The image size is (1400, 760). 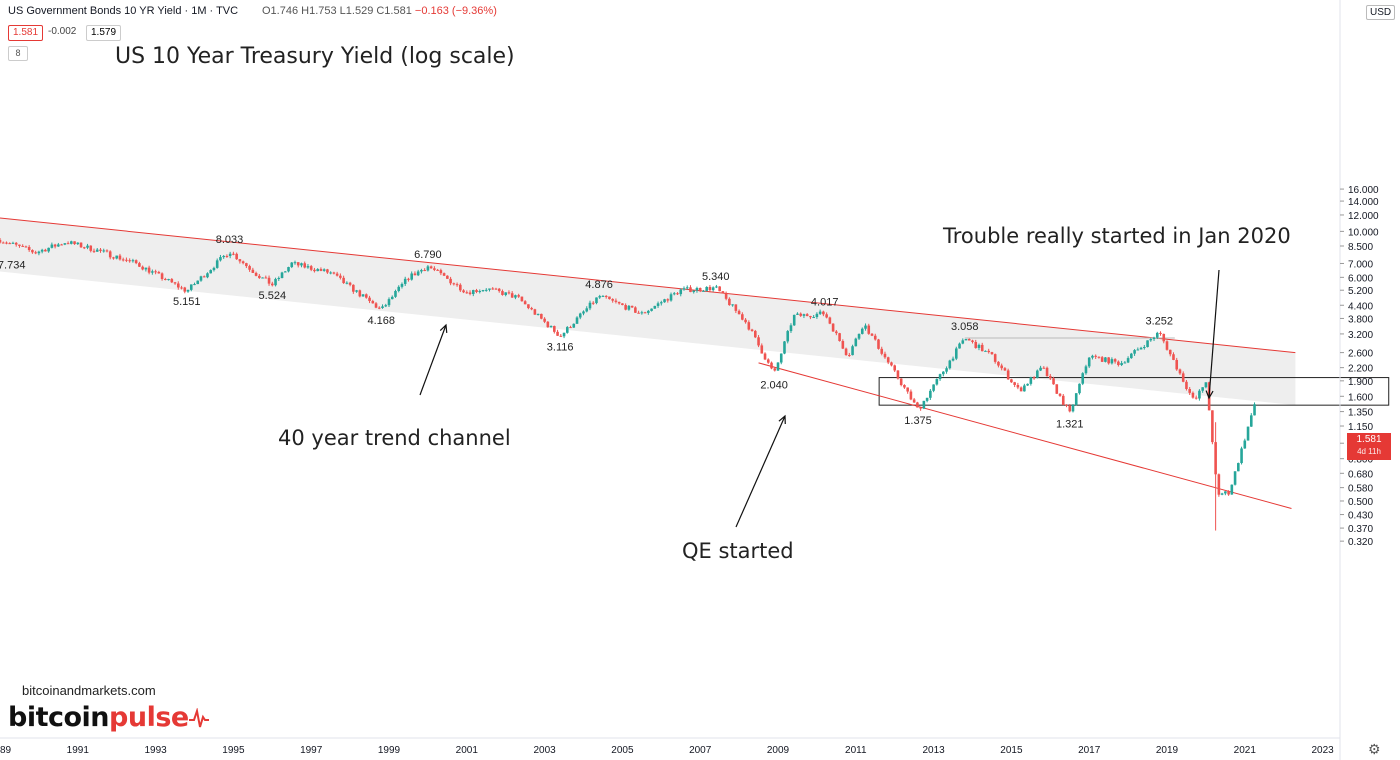 I want to click on currency-button: USD, so click(x=1381, y=12).